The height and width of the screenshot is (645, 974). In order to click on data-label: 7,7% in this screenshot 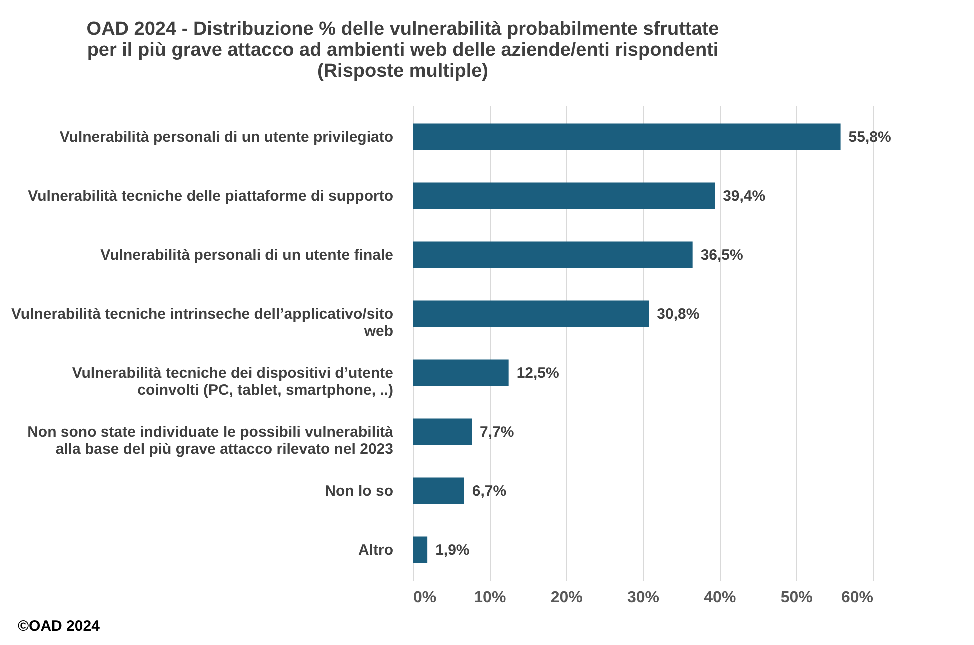, I will do `click(497, 433)`.